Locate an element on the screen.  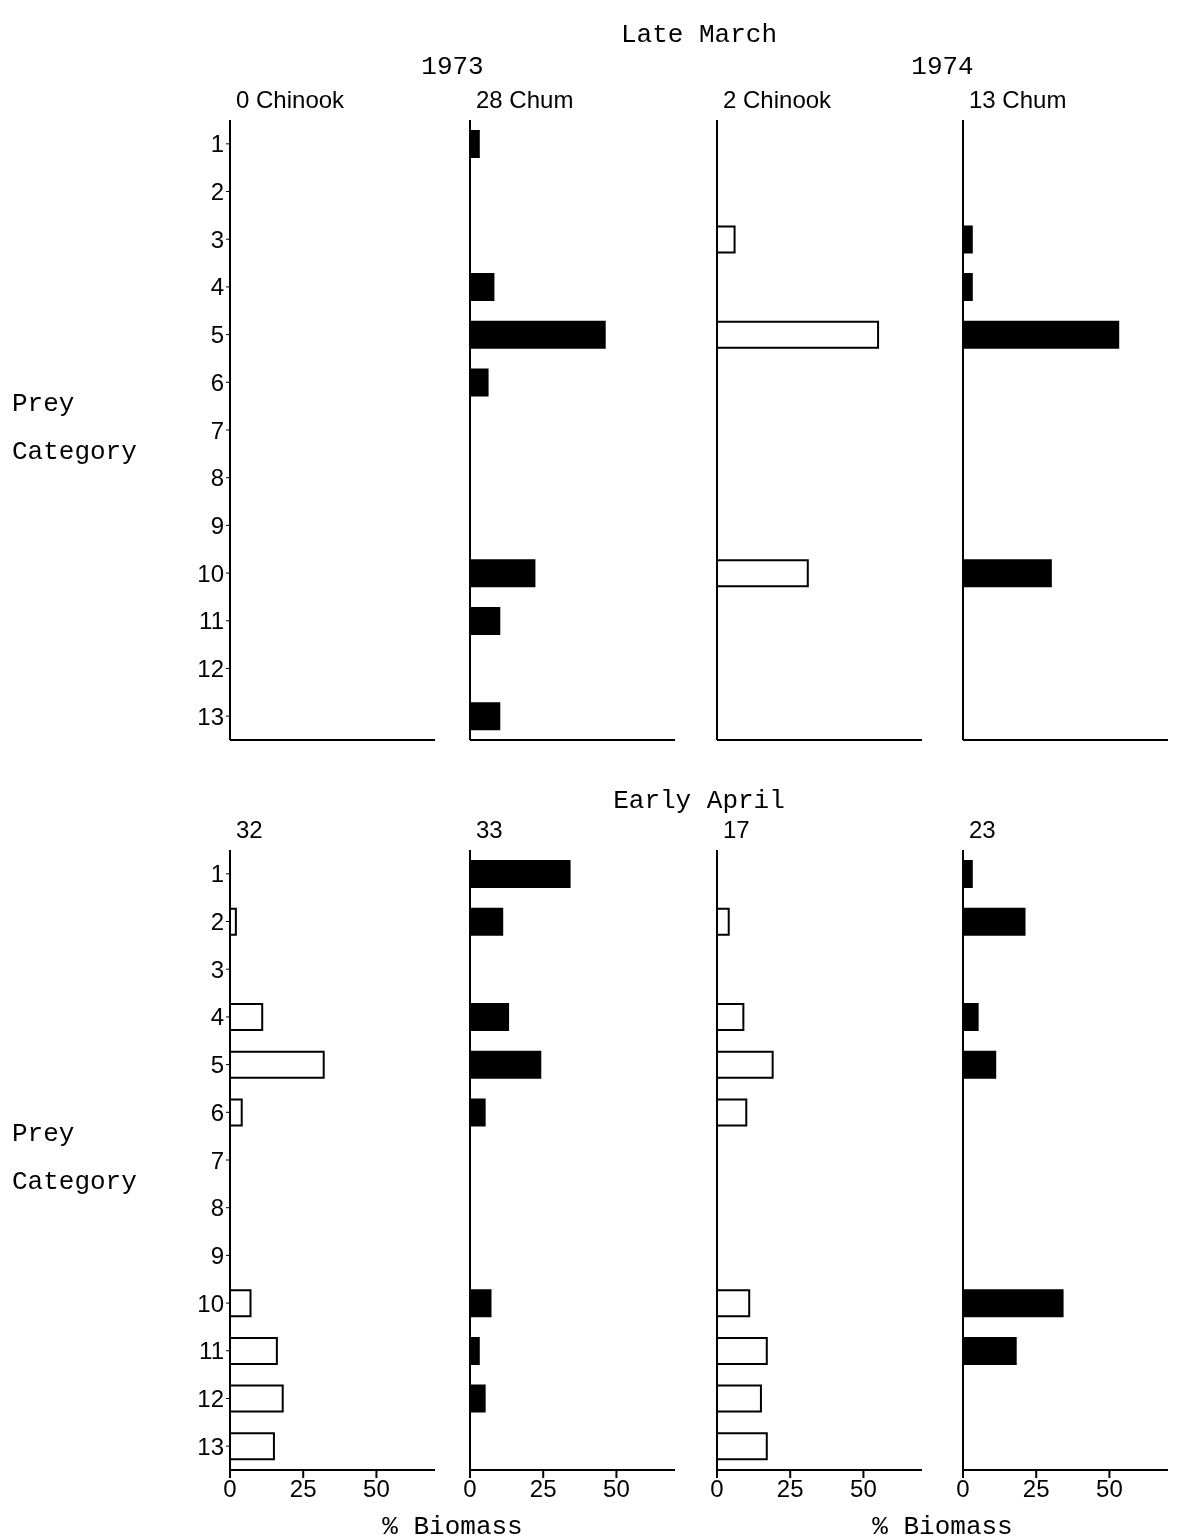
text: Early April is located at coordinates (699, 801).